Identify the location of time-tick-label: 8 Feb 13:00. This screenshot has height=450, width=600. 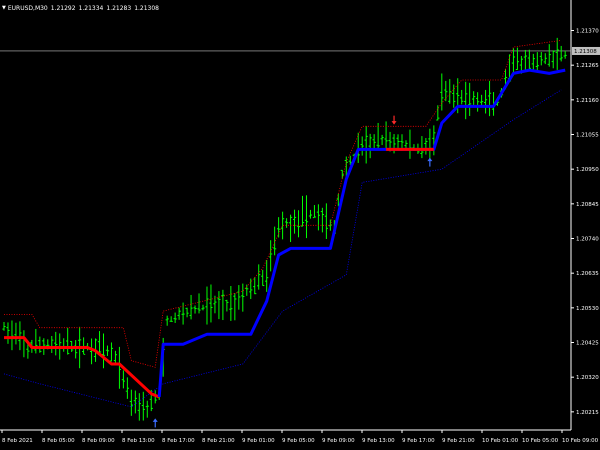
(138, 441).